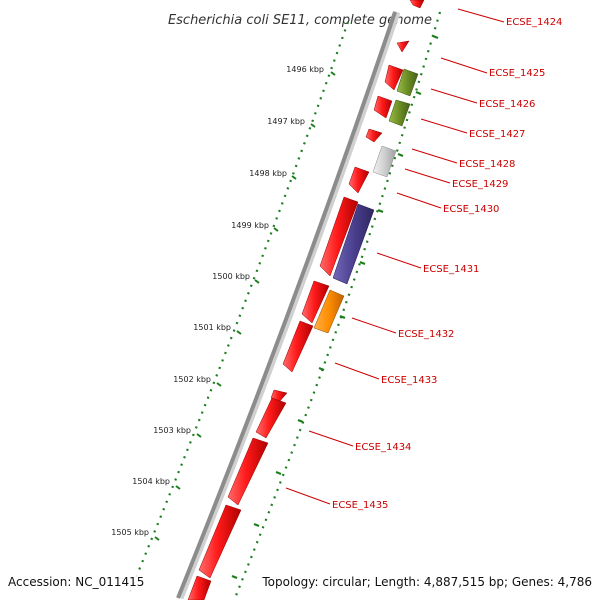  What do you see at coordinates (471, 209) in the screenshot?
I see `gene-label-ecse-1430: ECSE_1430` at bounding box center [471, 209].